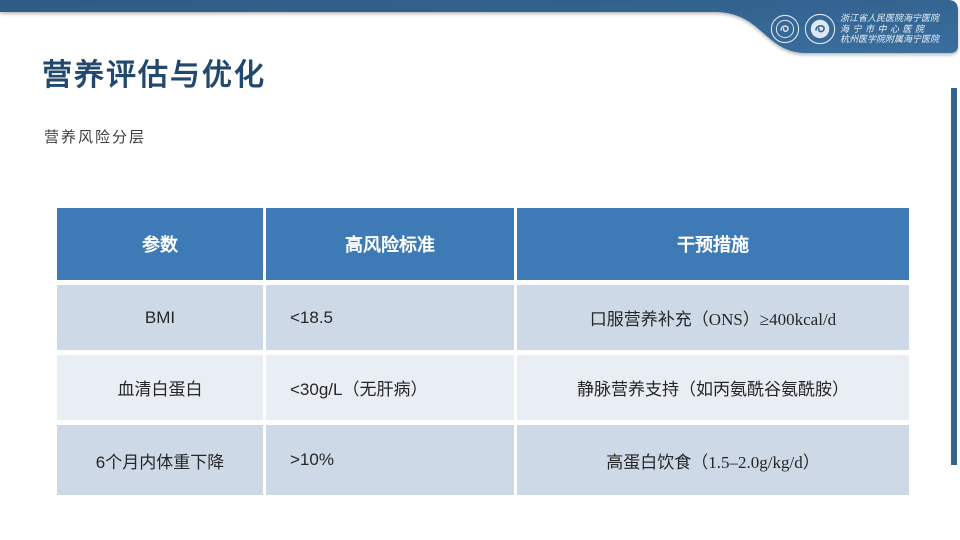 The image size is (960, 540). I want to click on table-cell: 口服营养补充（ONS）≥400kcal/d, so click(713, 317).